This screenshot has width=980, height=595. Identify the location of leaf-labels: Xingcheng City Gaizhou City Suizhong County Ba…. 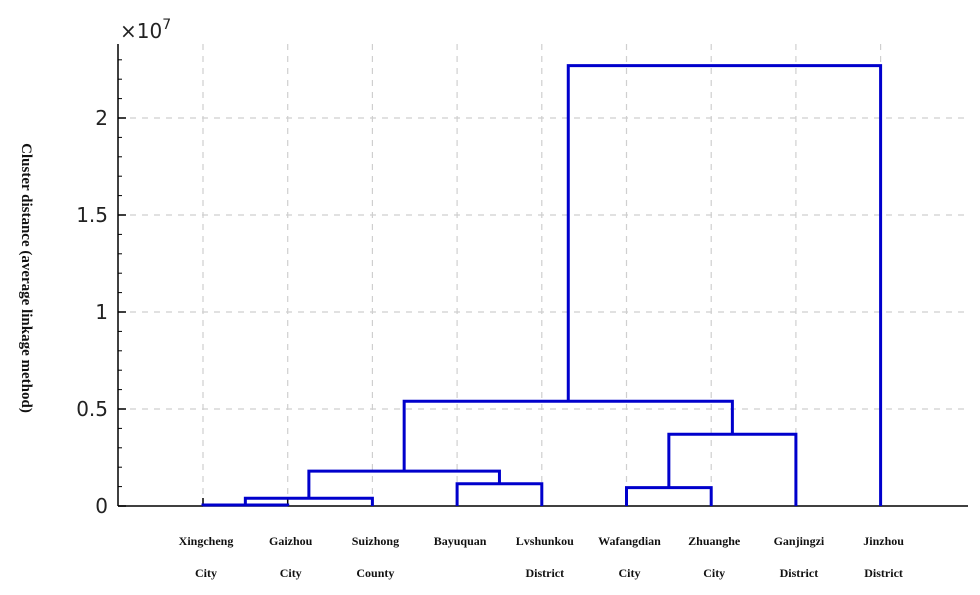
(542, 557).